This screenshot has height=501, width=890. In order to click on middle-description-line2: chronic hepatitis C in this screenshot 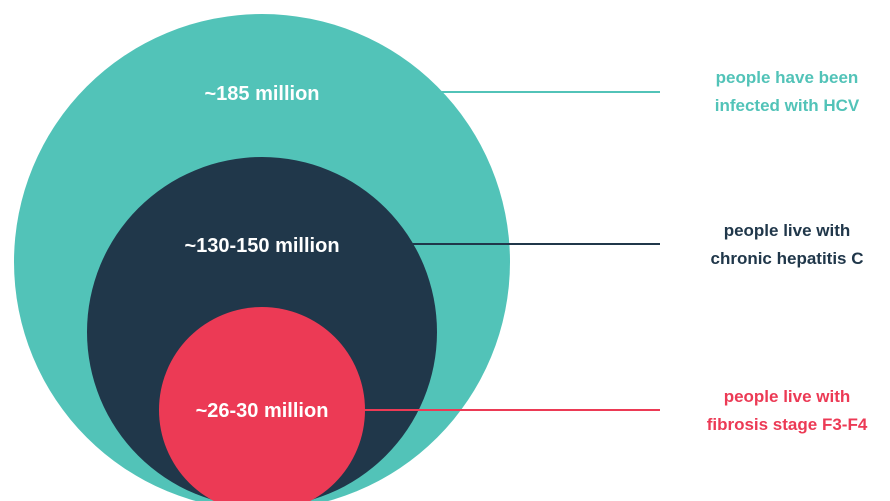, I will do `click(786, 258)`.